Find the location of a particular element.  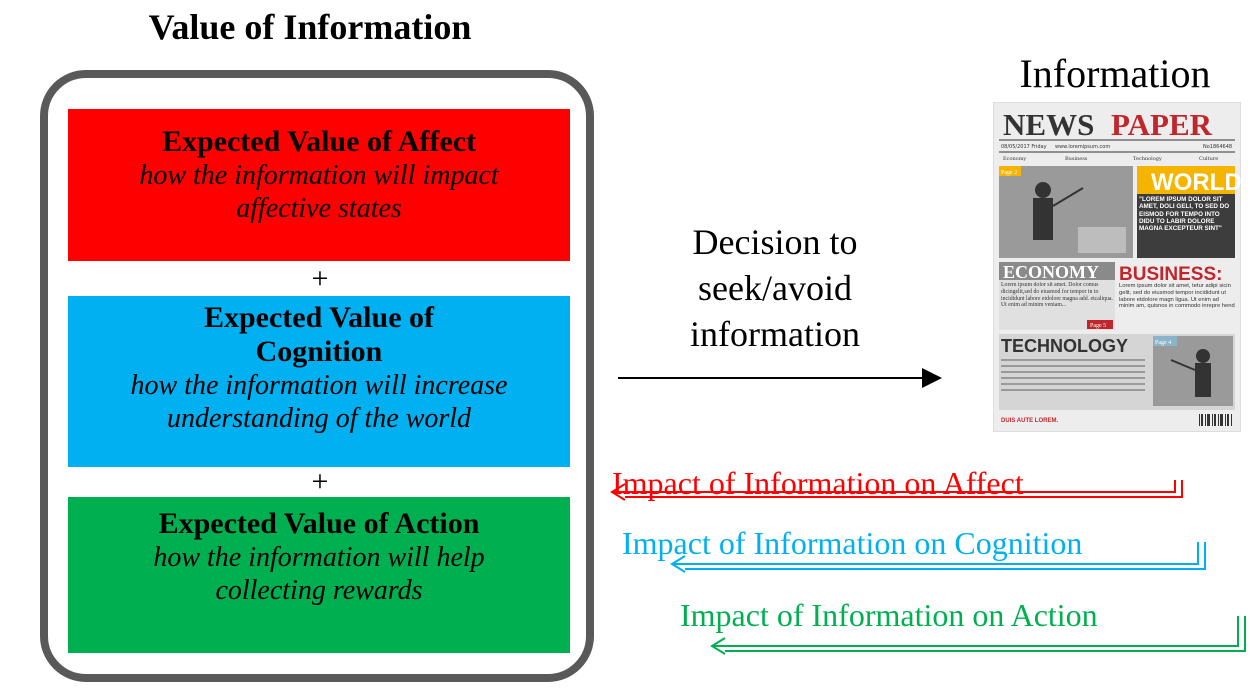

impact-affect-arrow is located at coordinates (894, 486).